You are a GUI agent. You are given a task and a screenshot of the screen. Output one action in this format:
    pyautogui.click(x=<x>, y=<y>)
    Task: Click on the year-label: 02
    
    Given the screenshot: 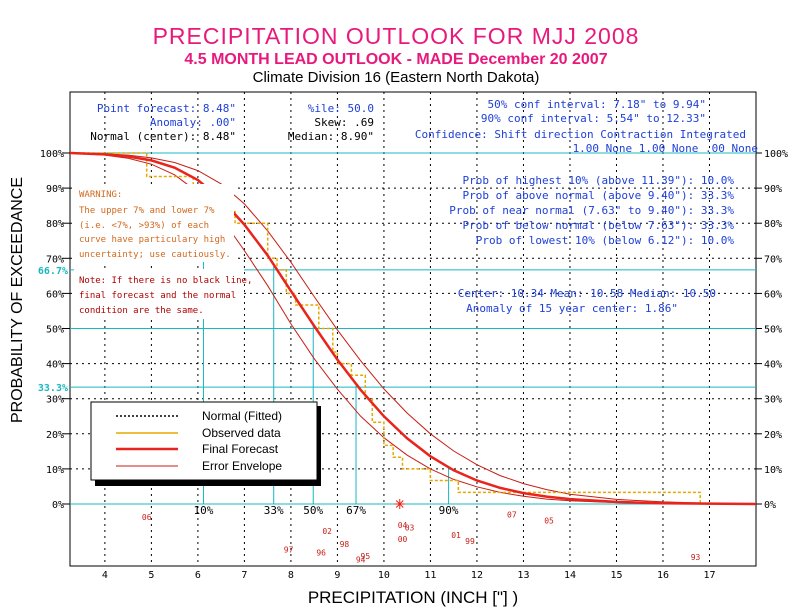 What is the action you would take?
    pyautogui.click(x=327, y=531)
    